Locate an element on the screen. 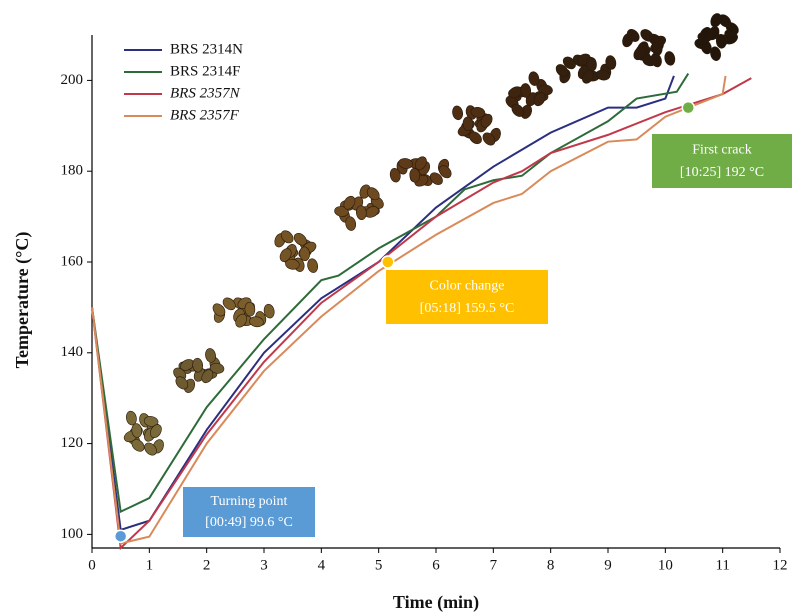 The height and width of the screenshot is (616, 794). x-tick-label: 4 is located at coordinates (322, 565).